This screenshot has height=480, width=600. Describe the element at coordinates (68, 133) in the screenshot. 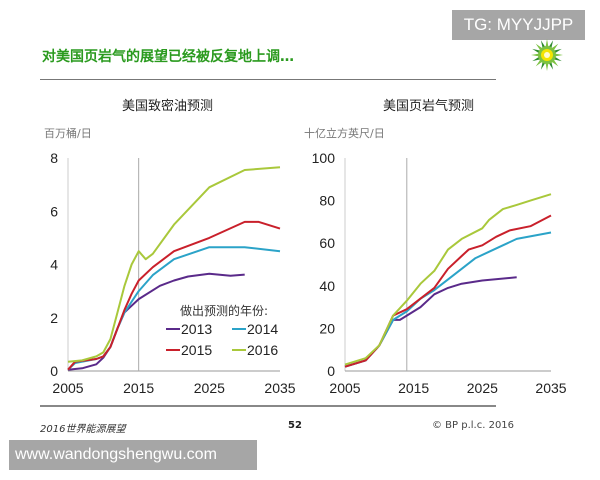

I see `y-unit-left: 百万桶/日` at that location.